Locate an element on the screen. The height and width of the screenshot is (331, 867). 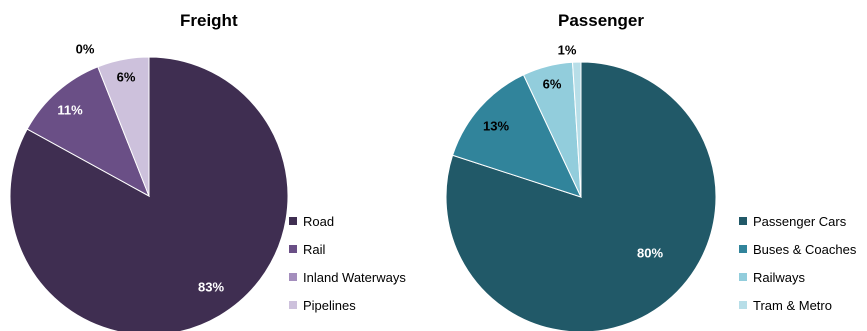
slice-data-label: 0% is located at coordinates (85, 48).